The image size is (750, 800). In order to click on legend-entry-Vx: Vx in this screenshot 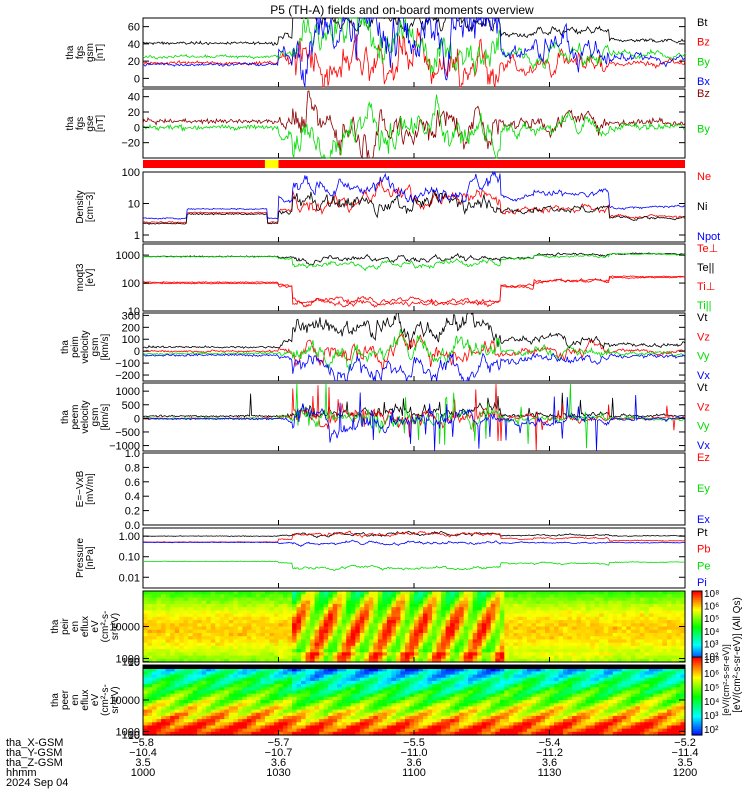, I will do `click(703, 446)`.